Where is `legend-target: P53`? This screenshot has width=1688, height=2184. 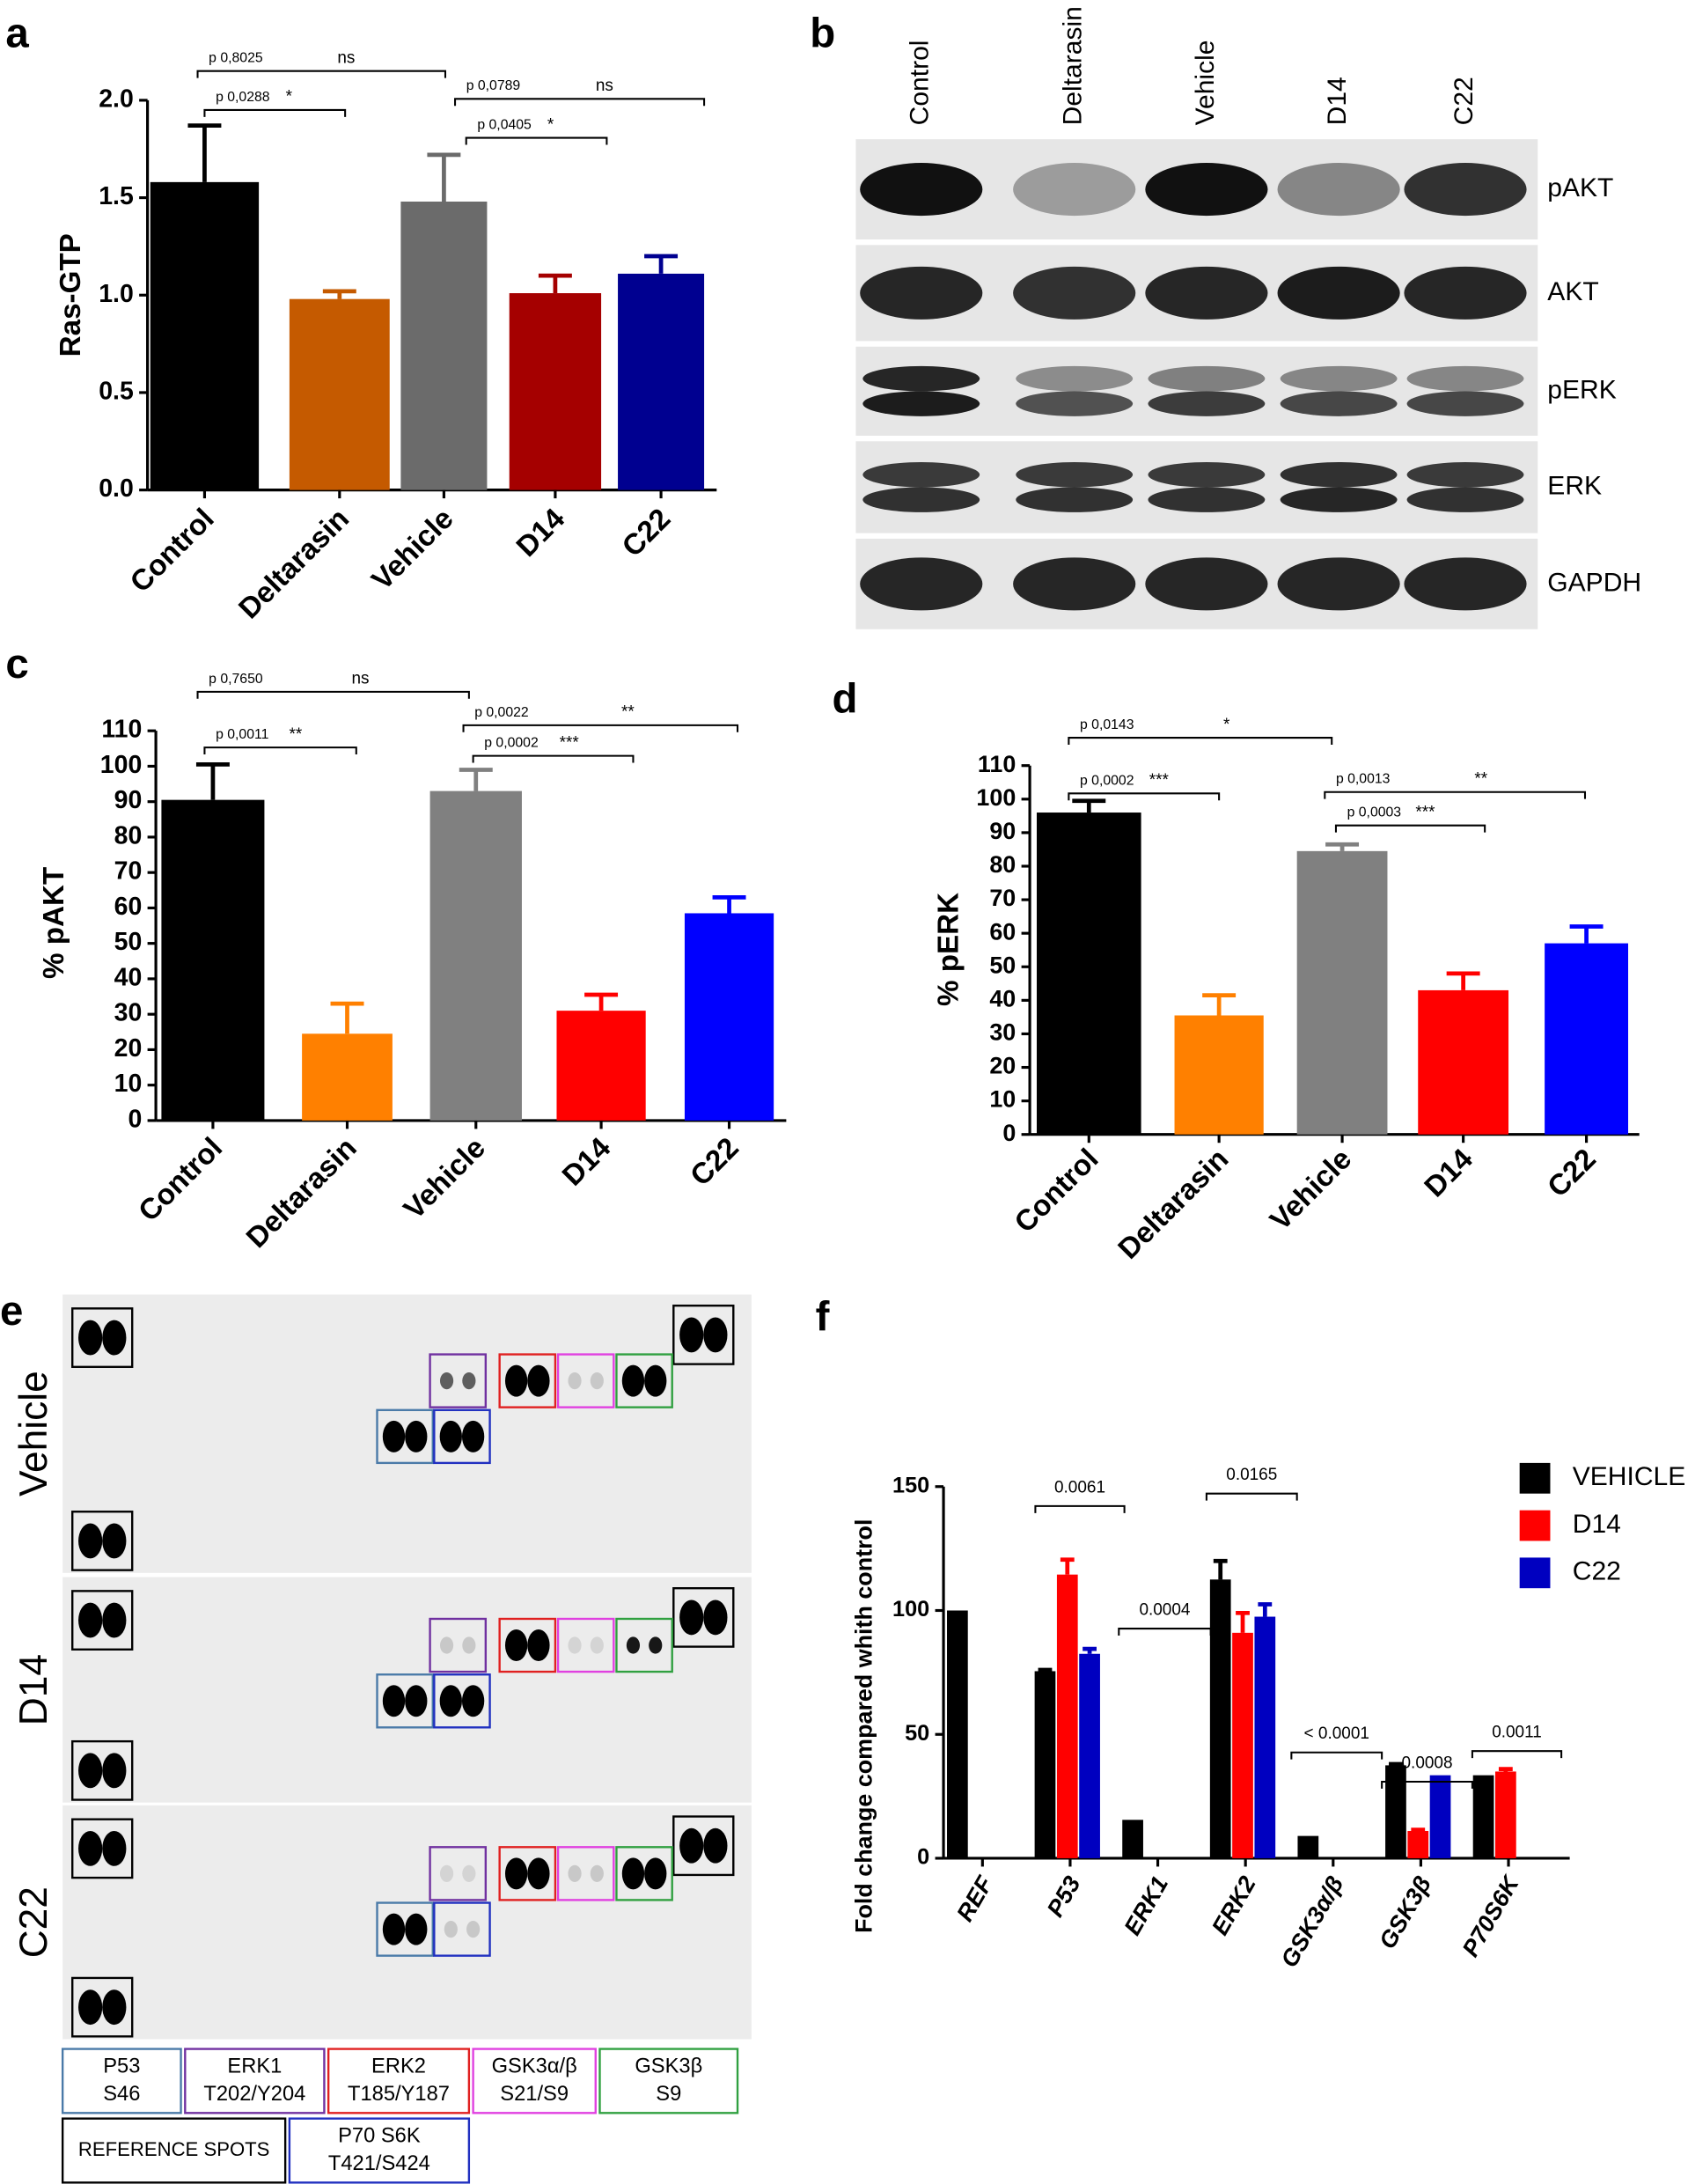 legend-target: P53 is located at coordinates (121, 2066).